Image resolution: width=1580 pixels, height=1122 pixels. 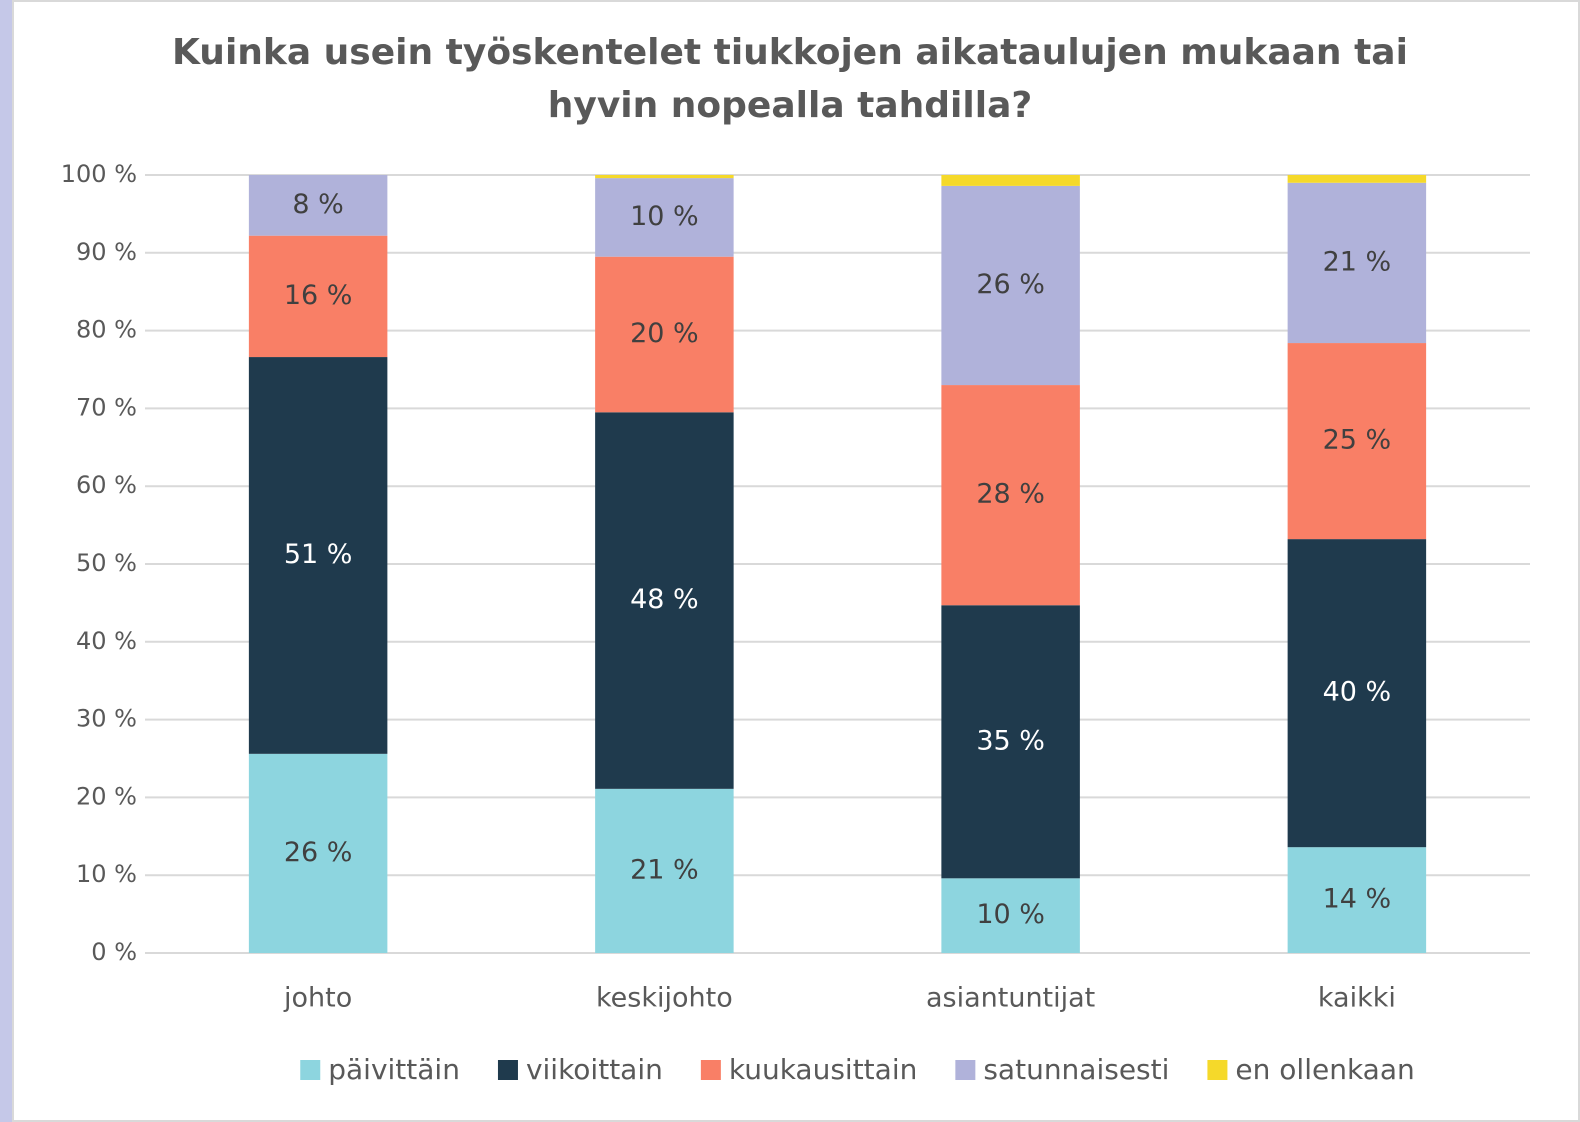 I want to click on y-tick-label: 20 %, so click(x=106, y=796).